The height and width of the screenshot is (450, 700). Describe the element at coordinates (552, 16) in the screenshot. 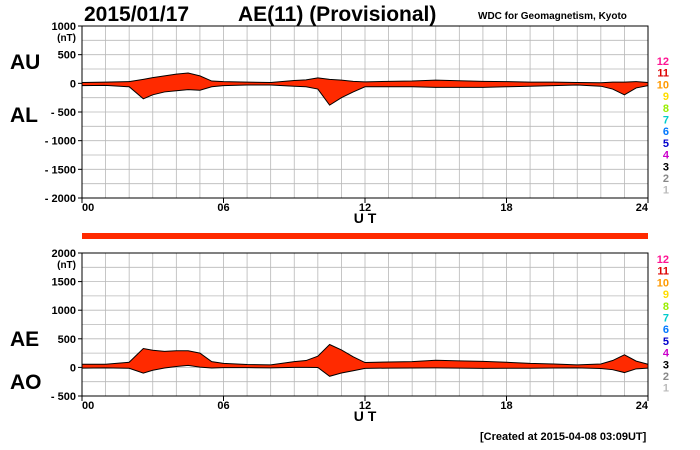

I see `credit-text: WDC for Geomagnetism, Kyoto` at that location.